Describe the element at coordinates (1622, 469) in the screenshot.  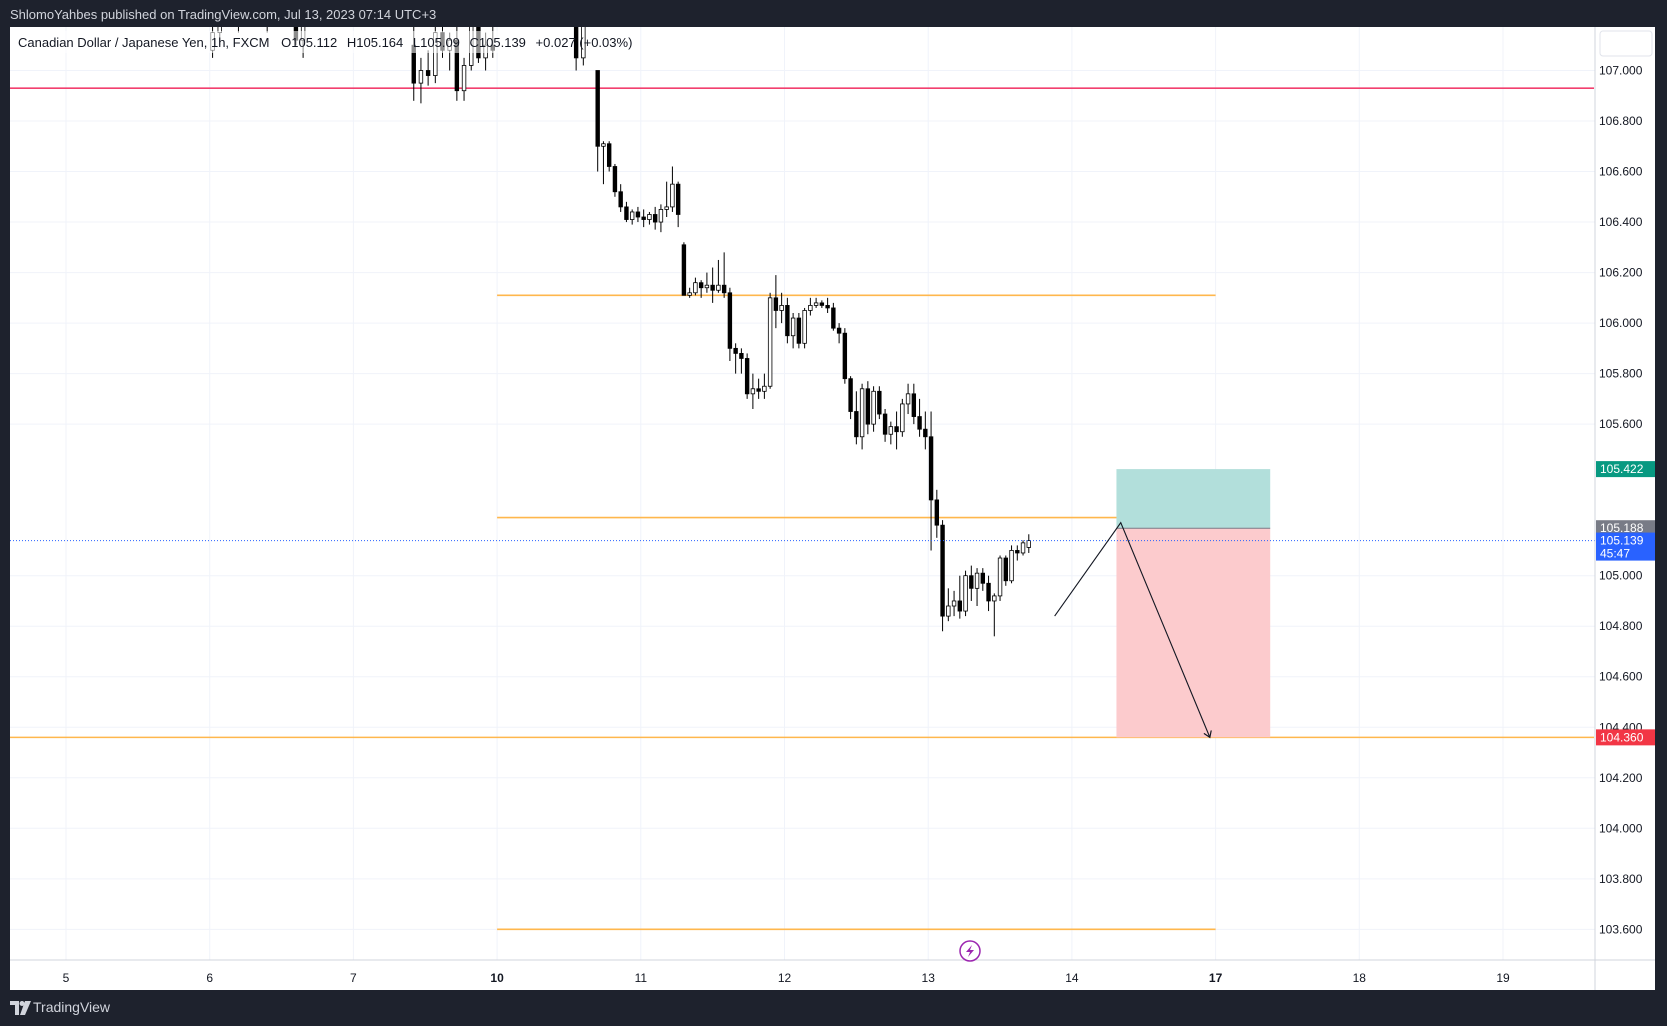
I see `price-label-text: 105.422` at that location.